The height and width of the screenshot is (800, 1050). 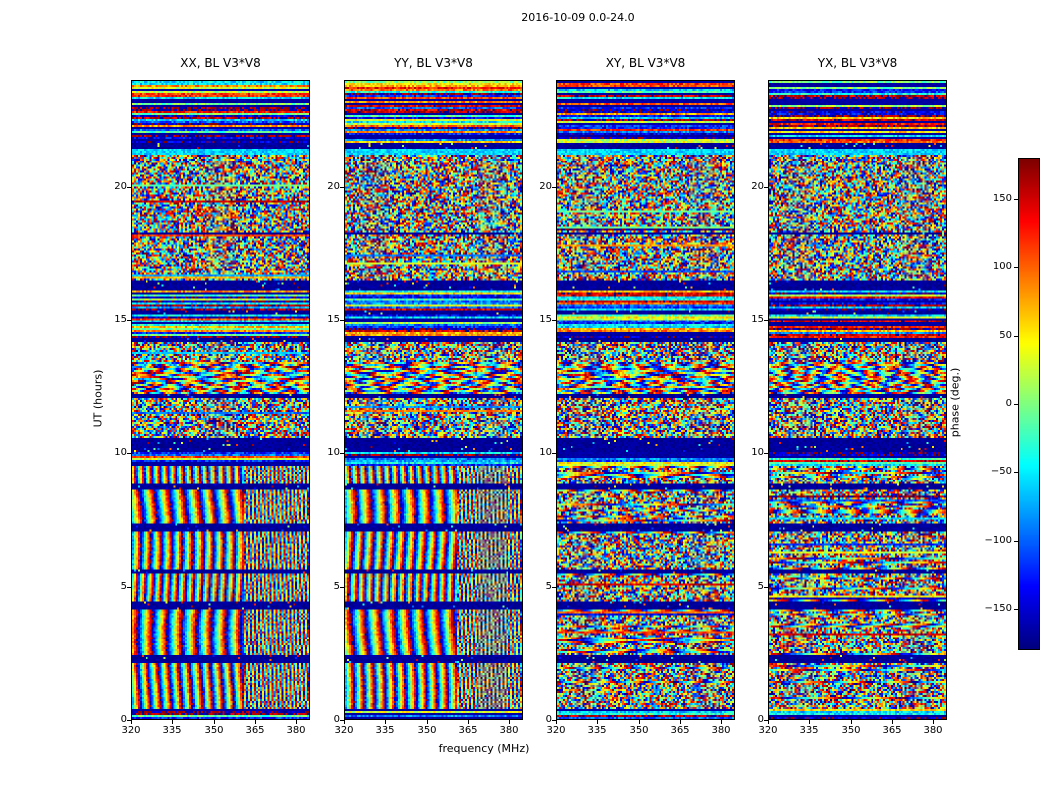 What do you see at coordinates (433, 400) in the screenshot?
I see `heatmap-yy` at bounding box center [433, 400].